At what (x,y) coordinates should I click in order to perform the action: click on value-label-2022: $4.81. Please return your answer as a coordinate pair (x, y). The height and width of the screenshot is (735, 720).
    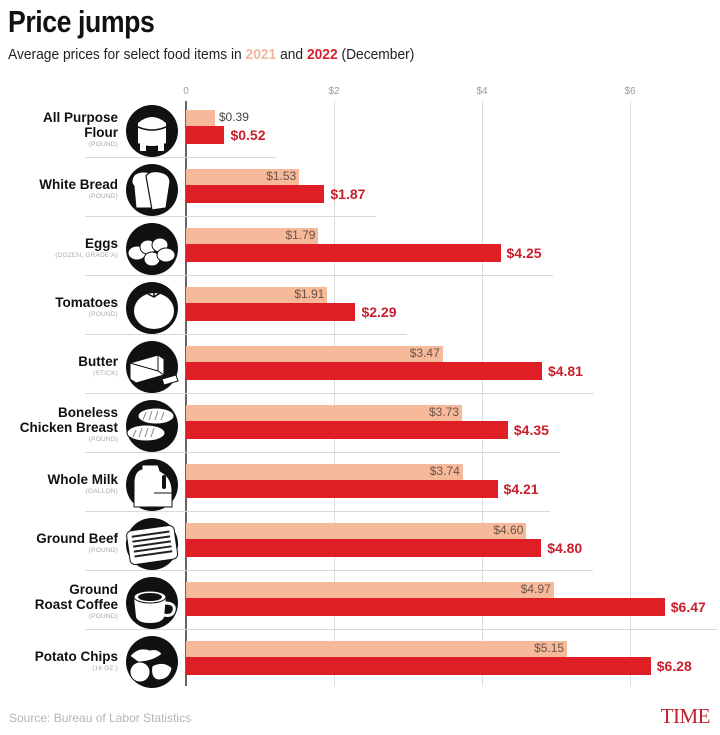
    Looking at the image, I should click on (565, 371).